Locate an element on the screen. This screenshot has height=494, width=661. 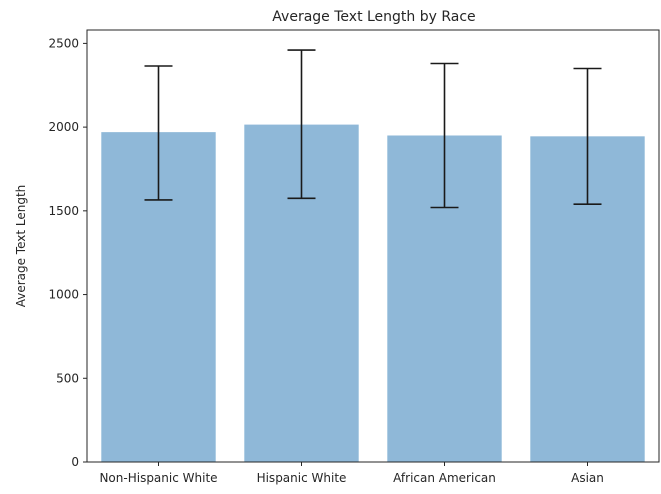
x-tick-label: African American is located at coordinates (444, 478).